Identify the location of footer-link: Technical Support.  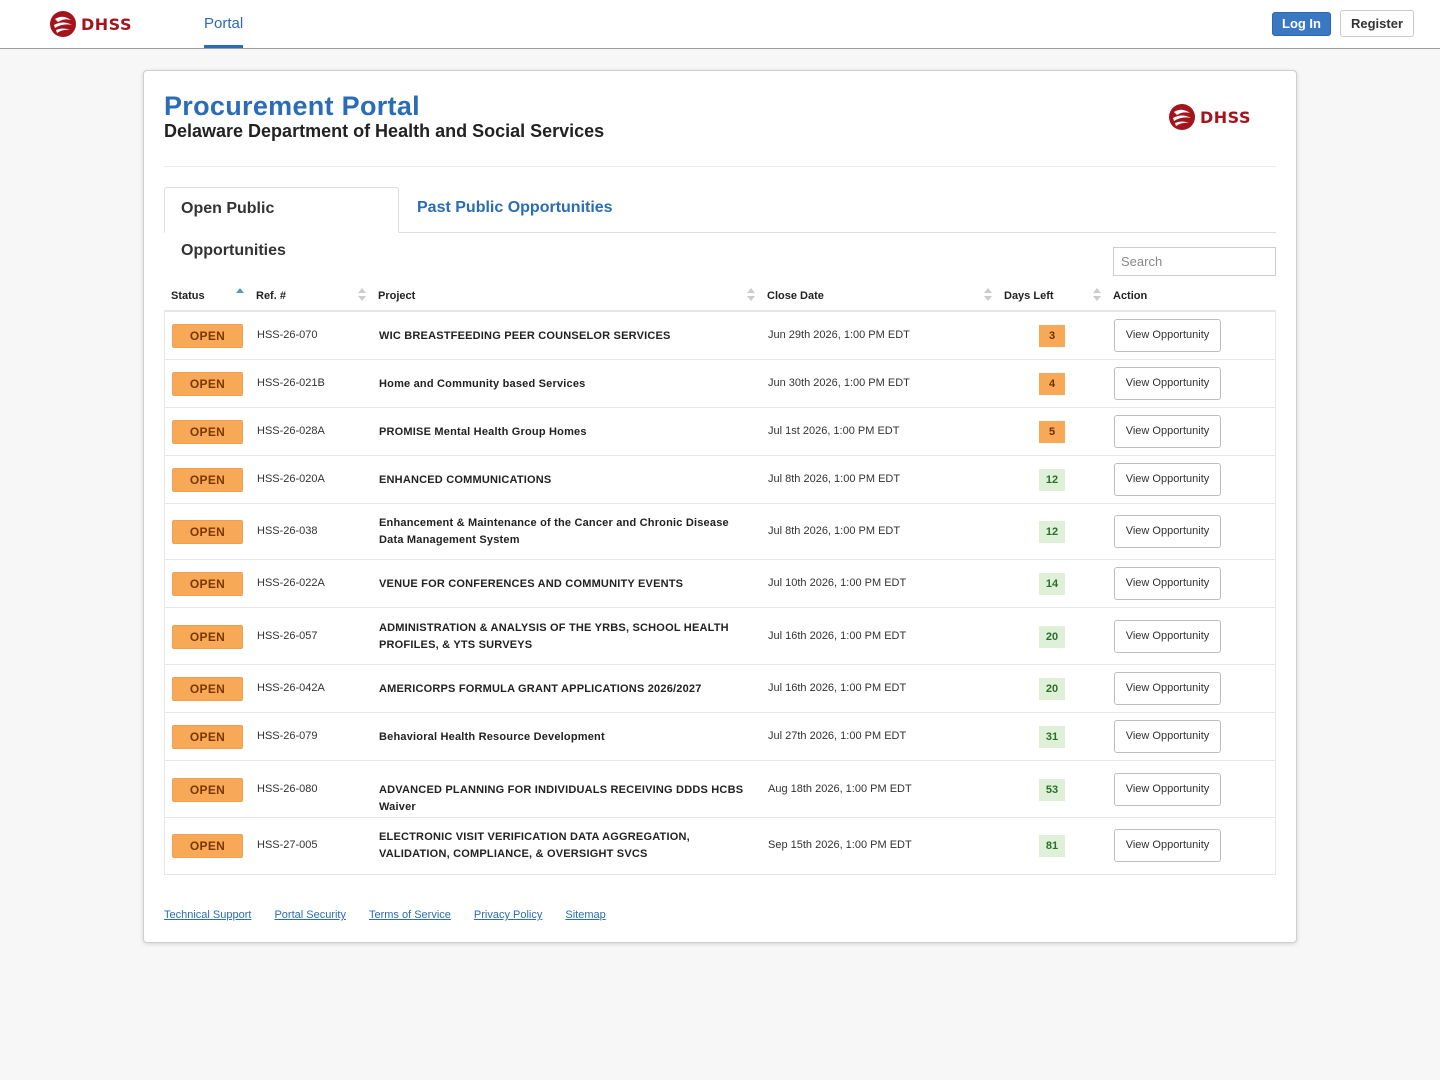
(208, 915).